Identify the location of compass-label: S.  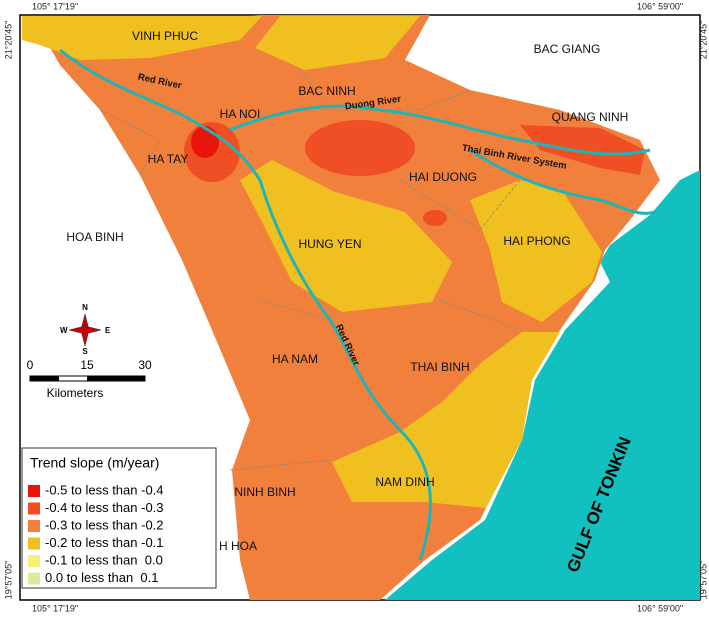
(85, 351).